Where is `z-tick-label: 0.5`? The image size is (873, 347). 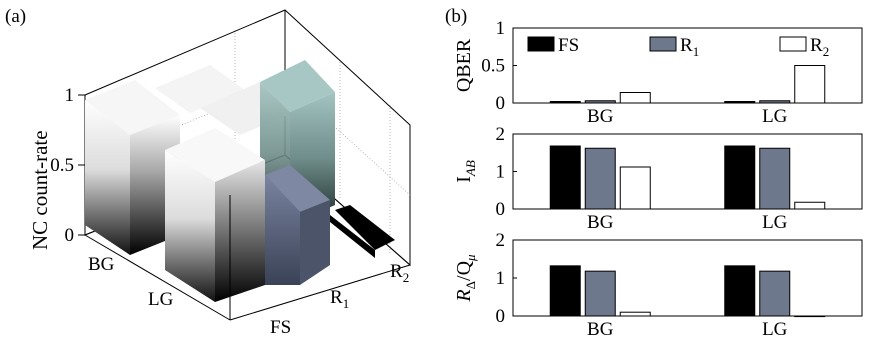
z-tick-label: 0.5 is located at coordinates (62, 165).